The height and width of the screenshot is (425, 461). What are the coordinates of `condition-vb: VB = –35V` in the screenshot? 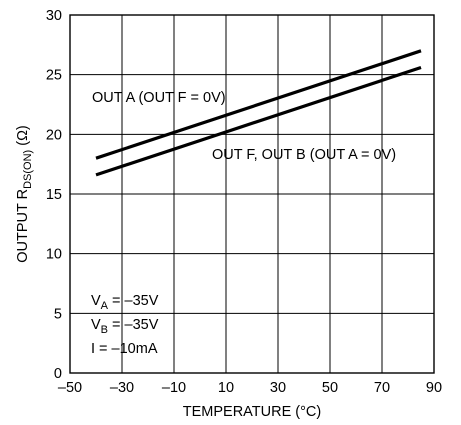 It's located at (125, 326).